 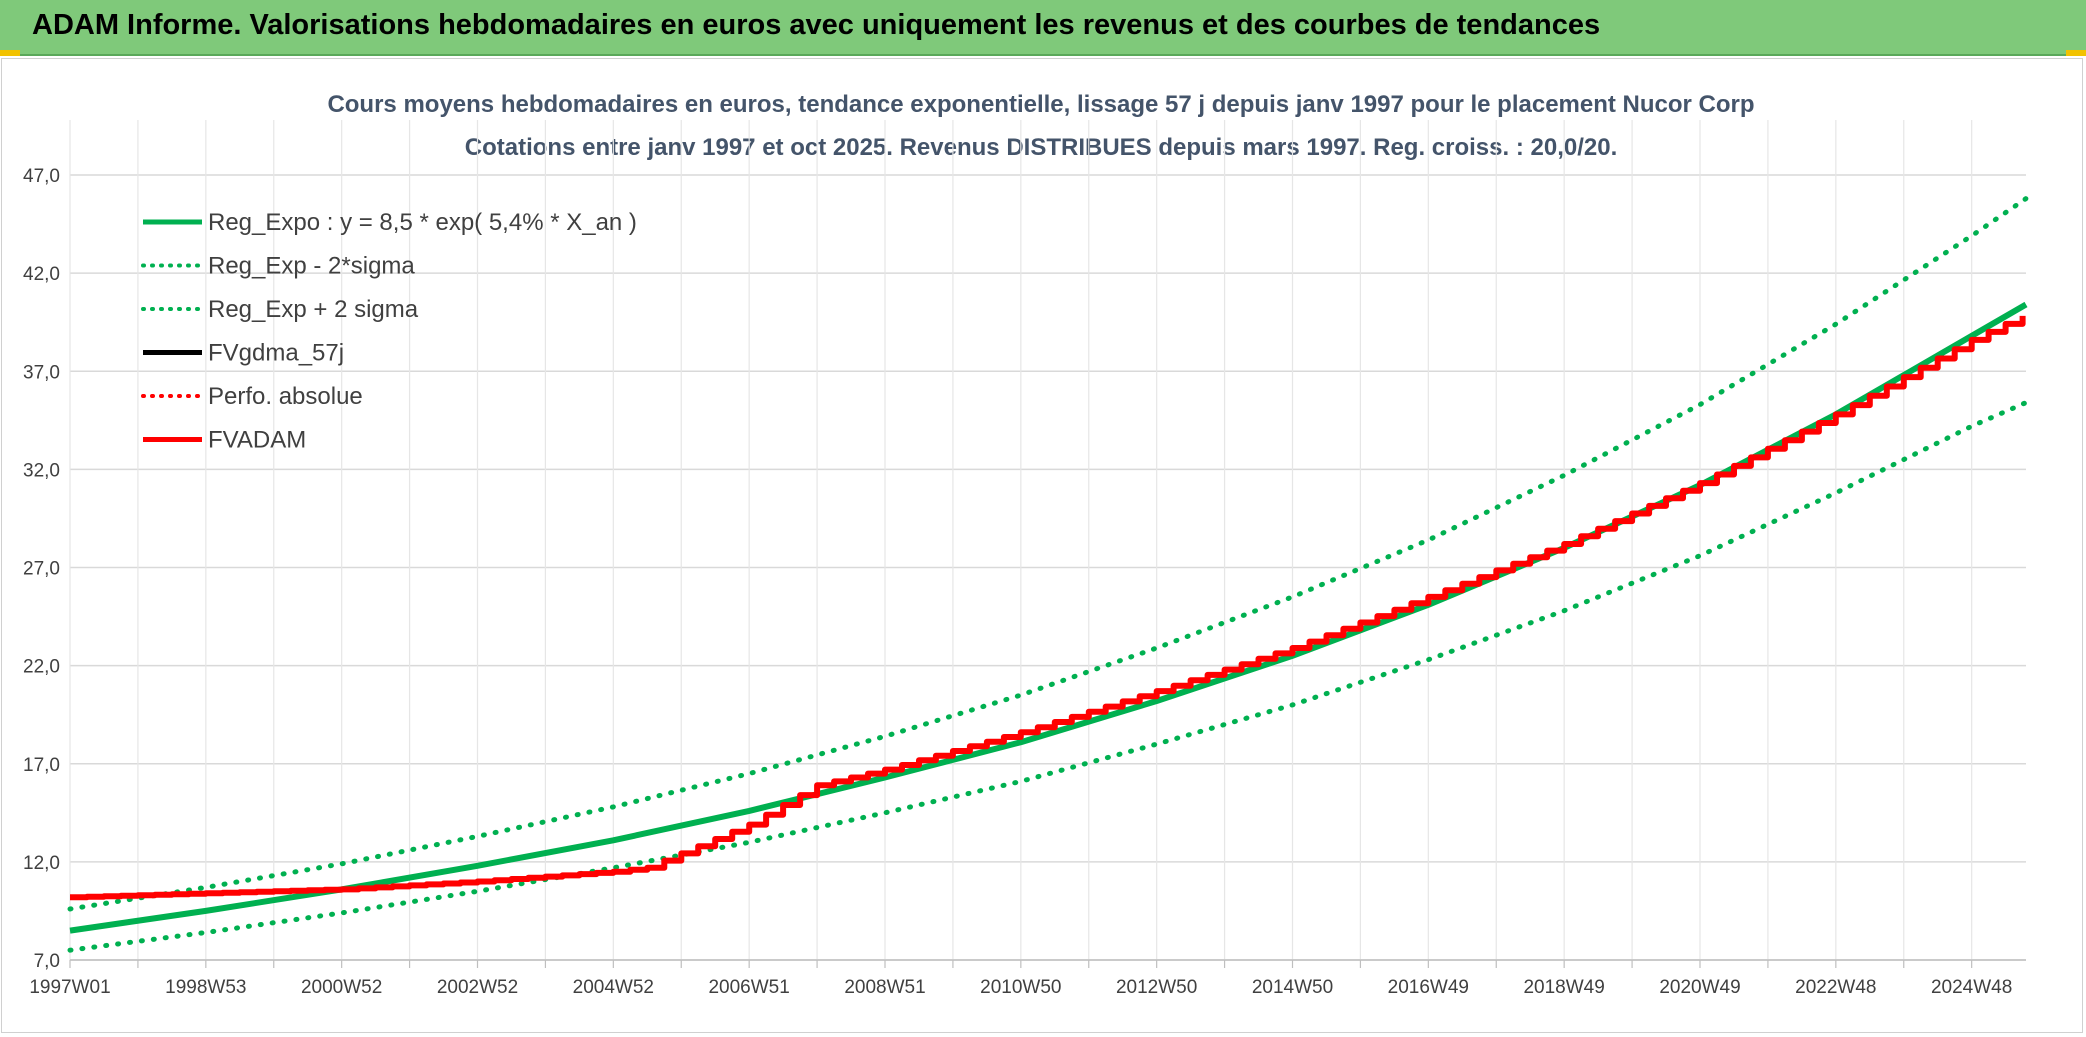 What do you see at coordinates (285, 396) in the screenshot?
I see `legend-label: Perfo. absolue` at bounding box center [285, 396].